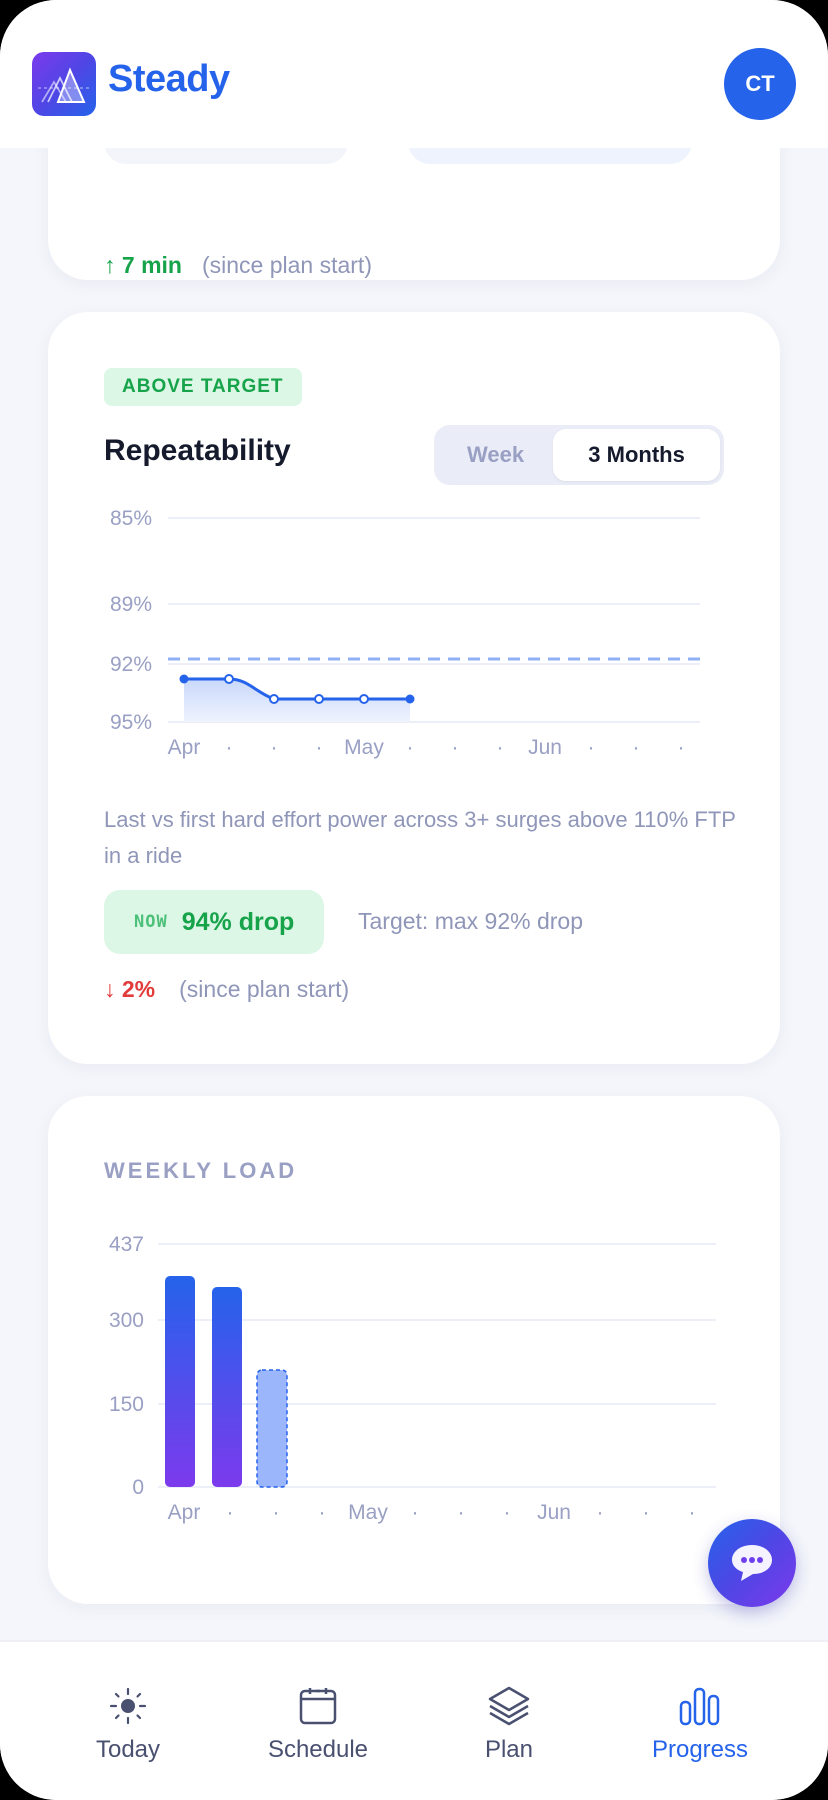  I want to click on nav-item-plan: Plan, so click(509, 1725).